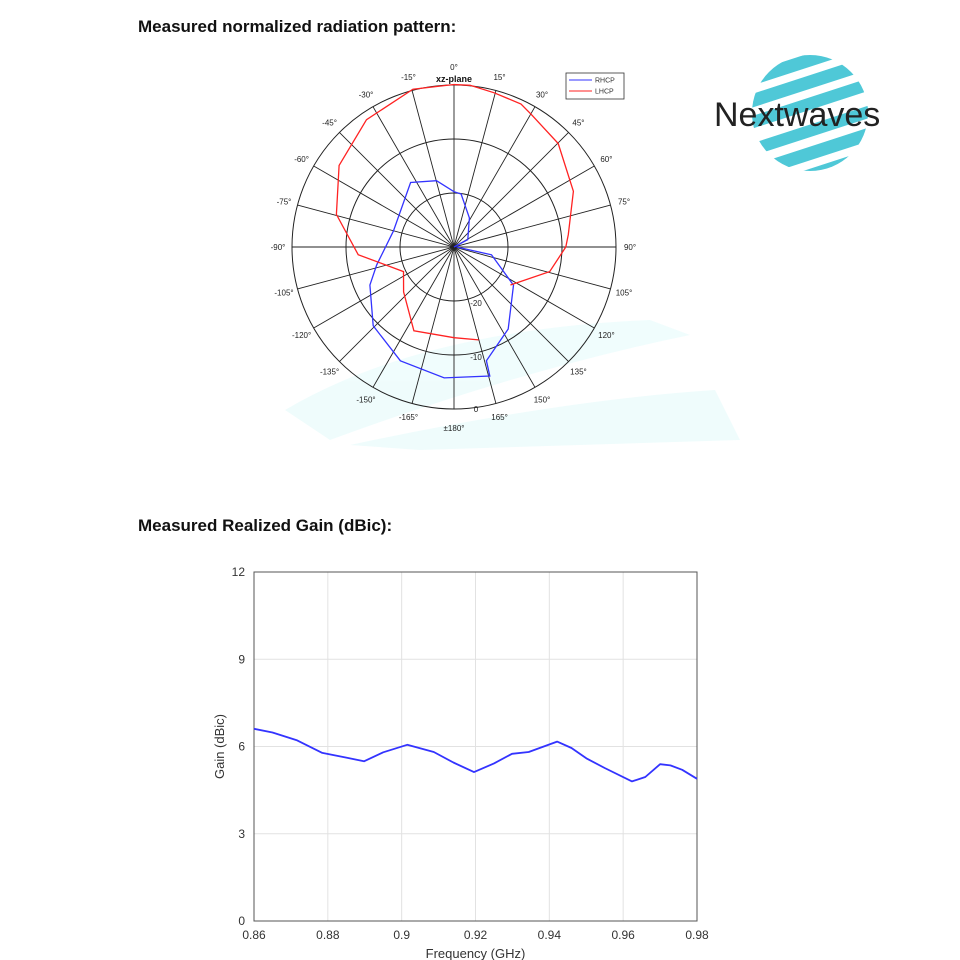 This screenshot has height=960, width=960. Describe the element at coordinates (697, 935) in the screenshot. I see `x-tick-label: 0.98` at that location.